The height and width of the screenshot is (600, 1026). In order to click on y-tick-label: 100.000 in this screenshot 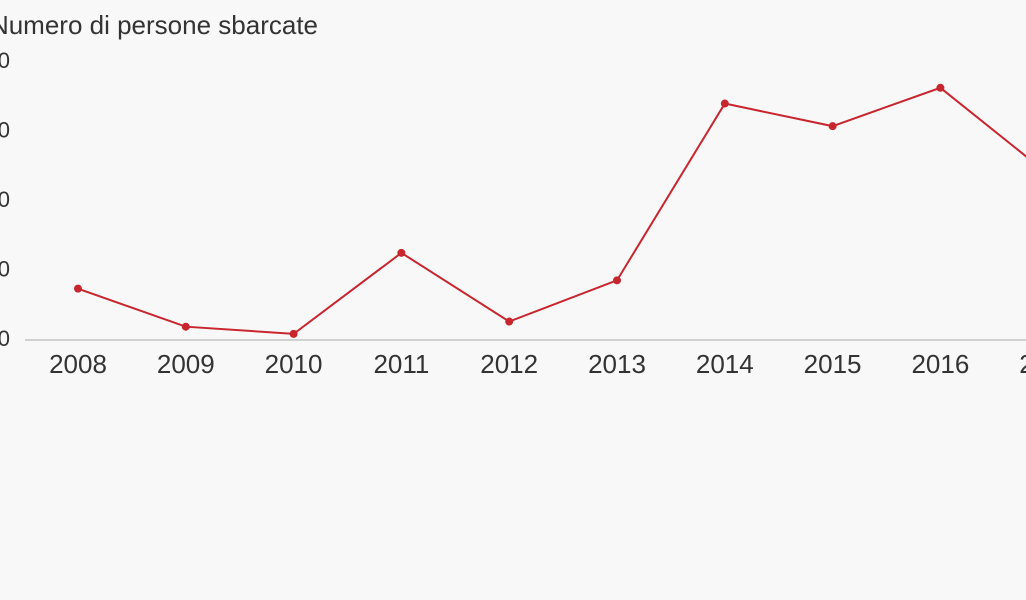, I will do `click(5, 199)`.